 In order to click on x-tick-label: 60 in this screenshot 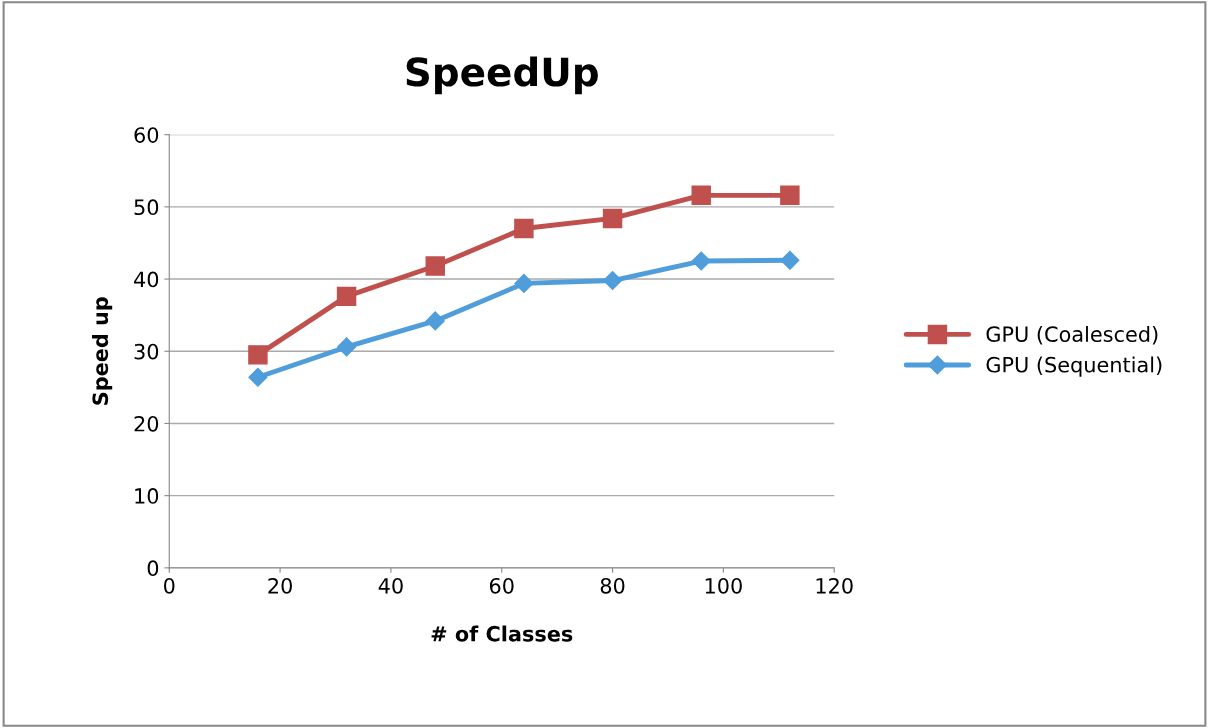, I will do `click(501, 585)`.